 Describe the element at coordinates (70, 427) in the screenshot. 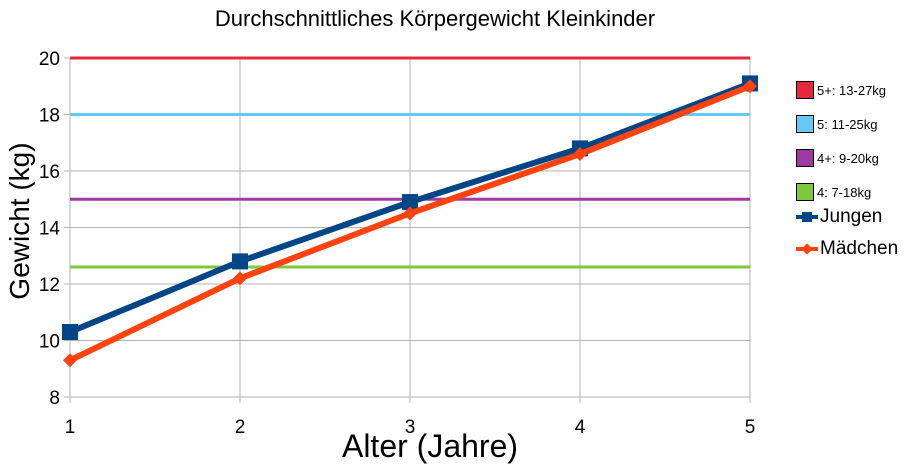

I see `x-tick-label: 1` at that location.